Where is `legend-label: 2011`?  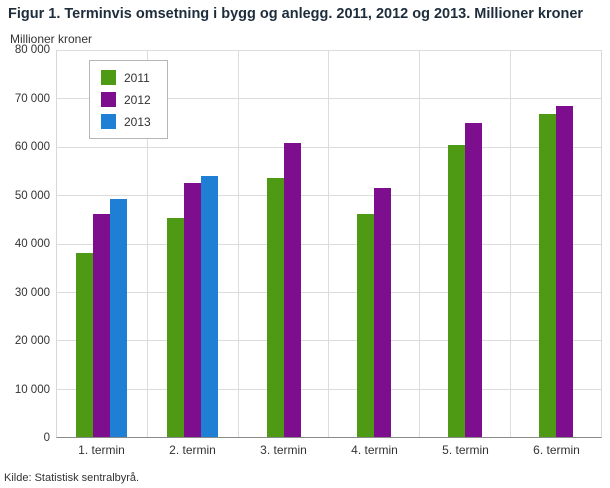 legend-label: 2011 is located at coordinates (137, 77).